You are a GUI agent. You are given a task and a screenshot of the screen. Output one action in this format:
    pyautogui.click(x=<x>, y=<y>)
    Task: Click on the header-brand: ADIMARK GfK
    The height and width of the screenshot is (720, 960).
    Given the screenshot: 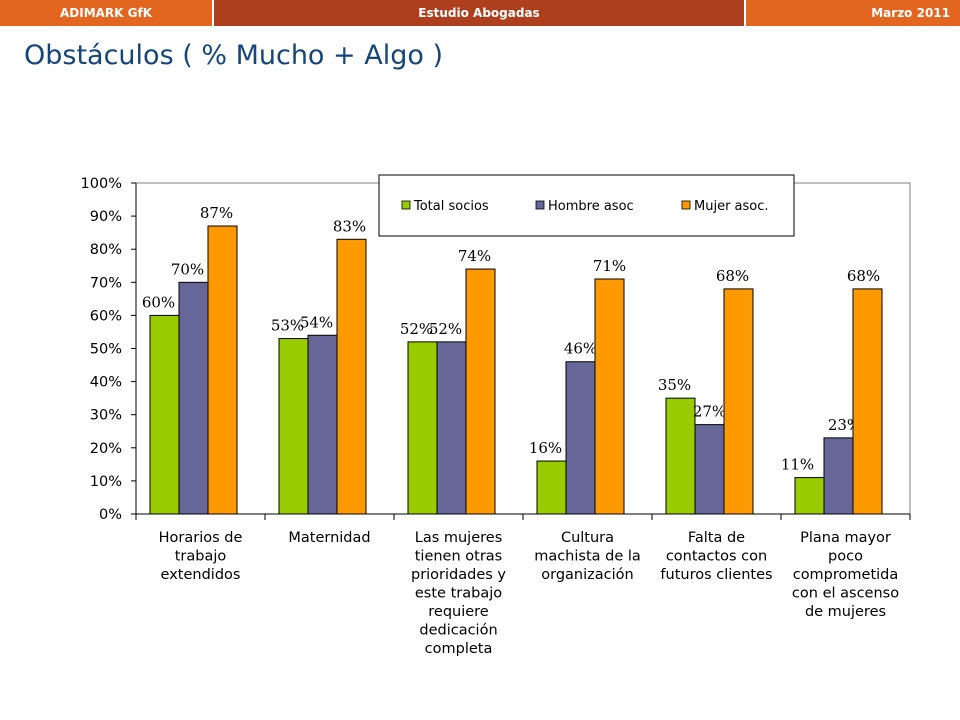 What is the action you would take?
    pyautogui.click(x=107, y=13)
    